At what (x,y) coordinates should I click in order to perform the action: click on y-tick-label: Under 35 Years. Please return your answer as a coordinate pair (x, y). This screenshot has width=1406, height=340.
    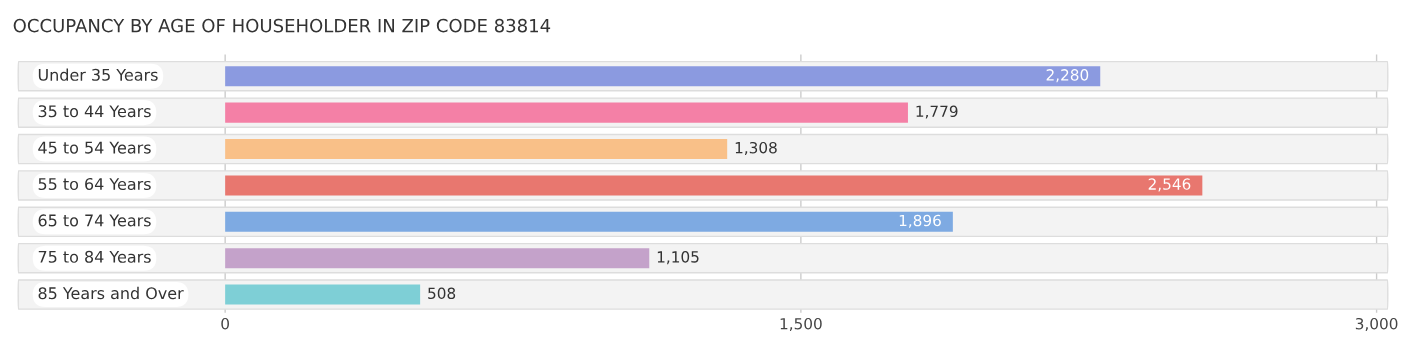
    Looking at the image, I should click on (98, 74).